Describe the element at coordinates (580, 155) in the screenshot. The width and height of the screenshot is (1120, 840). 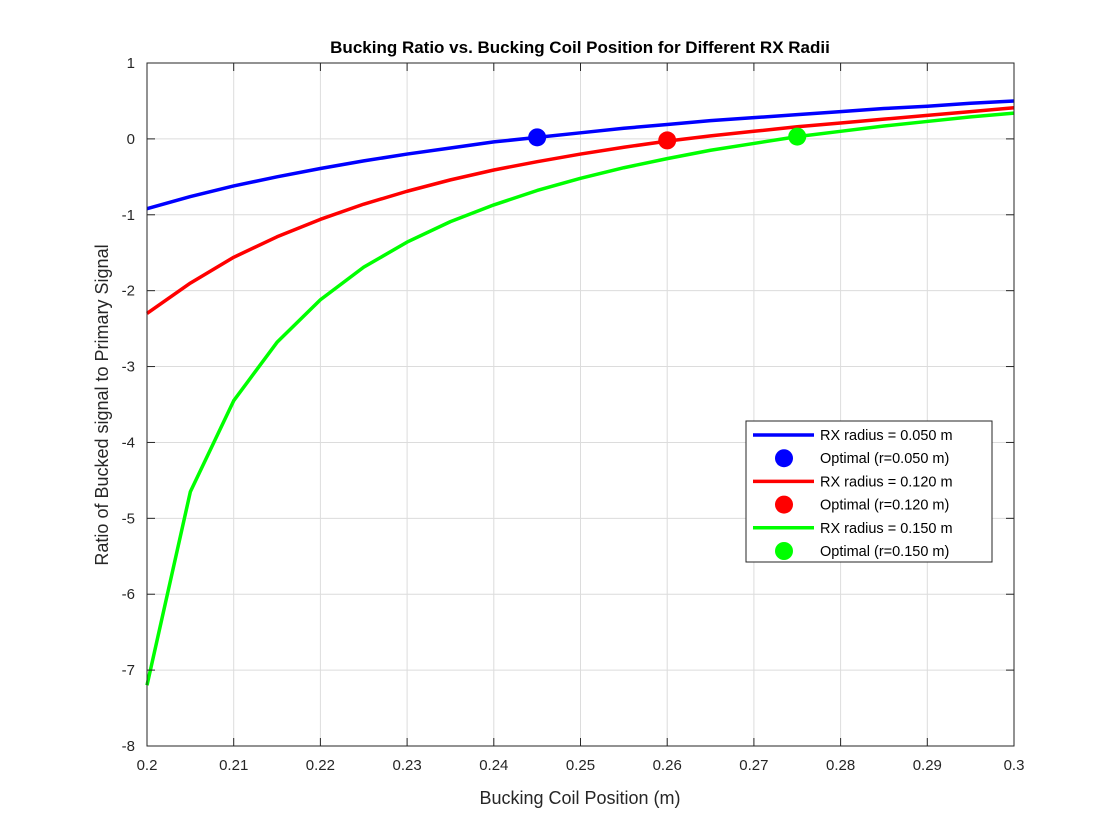
I see `series-line` at that location.